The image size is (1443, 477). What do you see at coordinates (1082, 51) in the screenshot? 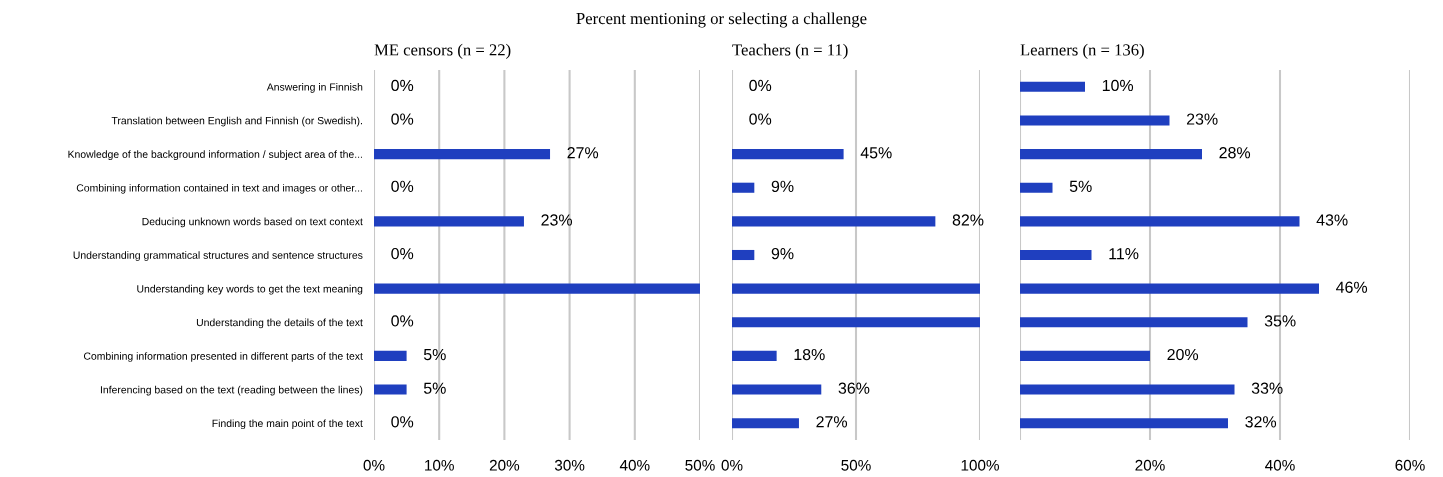
I see `chart-subtitle: Learners (n = 136)` at bounding box center [1082, 51].